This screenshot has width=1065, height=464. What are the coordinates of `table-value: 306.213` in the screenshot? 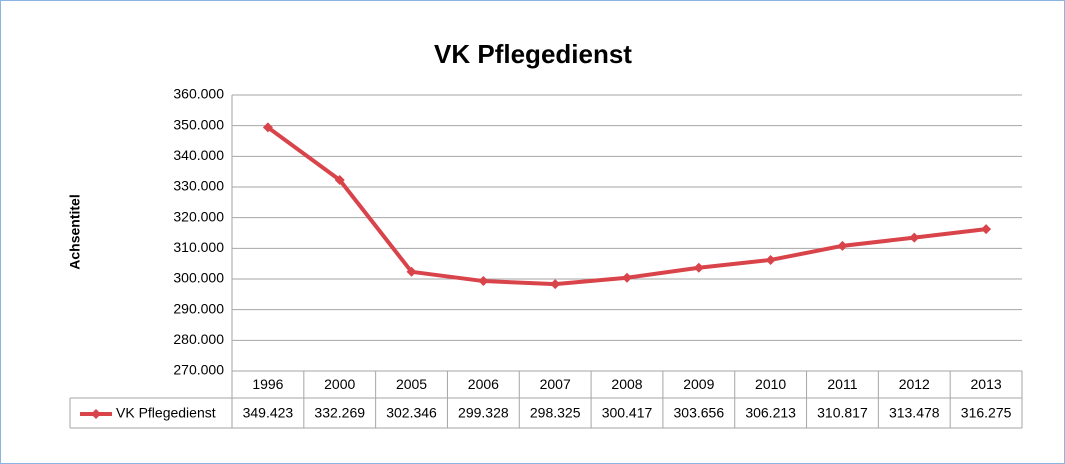 It's located at (770, 413).